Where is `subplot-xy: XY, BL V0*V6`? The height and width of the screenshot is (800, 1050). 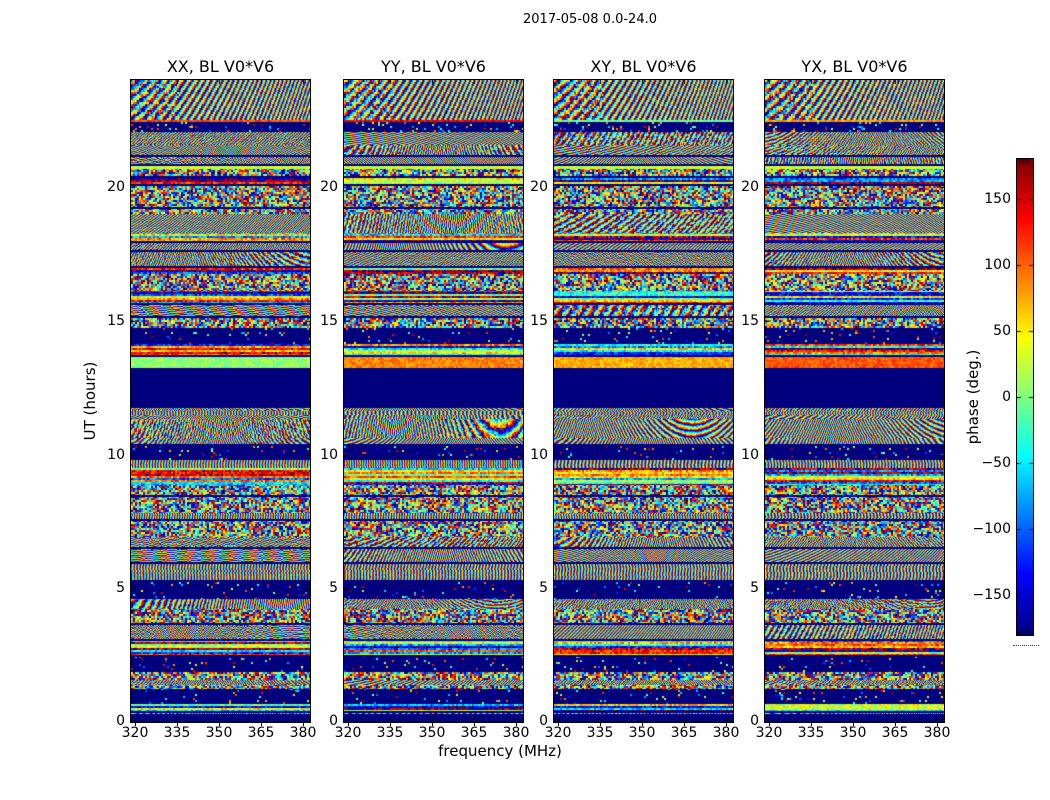
subplot-xy: XY, BL V0*V6 is located at coordinates (643, 390).